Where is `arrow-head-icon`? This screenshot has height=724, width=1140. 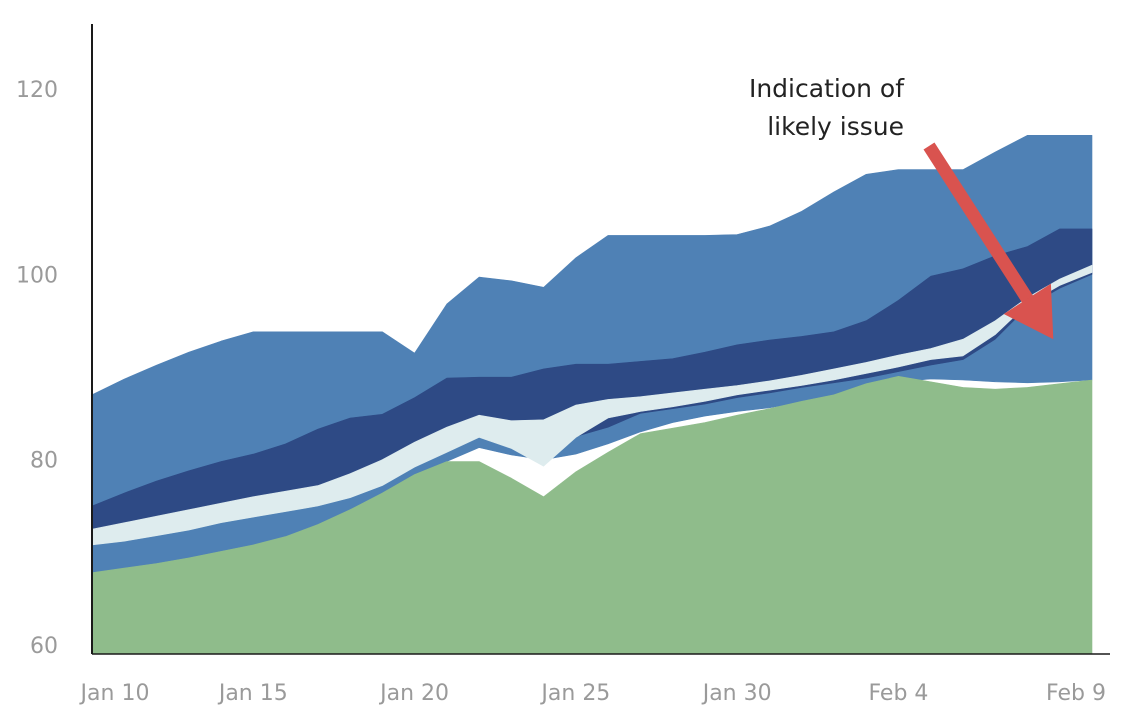
arrow-head-icon is located at coordinates (1028, 311).